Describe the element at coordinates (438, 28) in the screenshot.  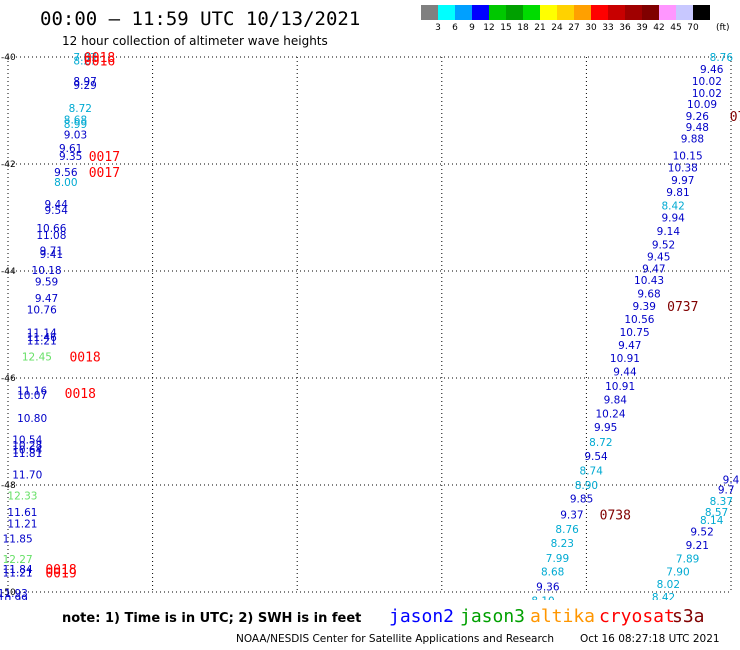
I see `scale-label: 3` at that location.